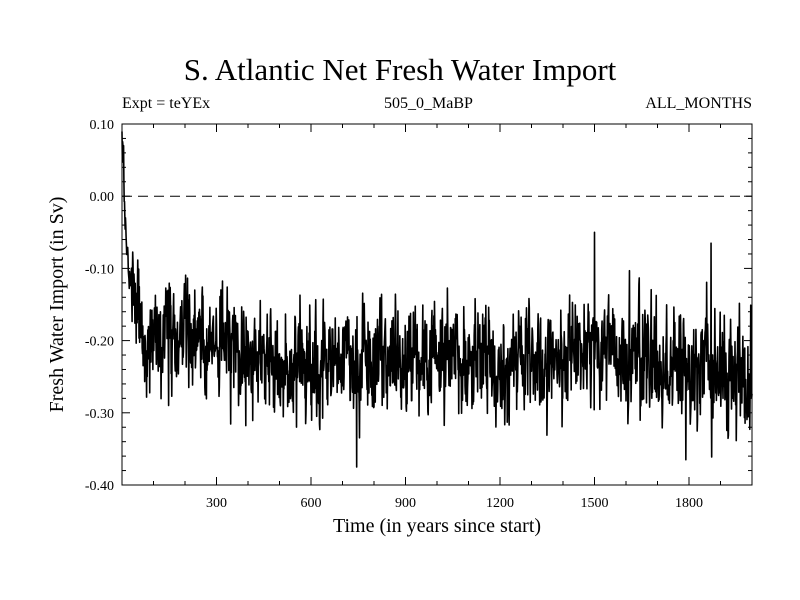 This screenshot has height=600, width=800. Describe the element at coordinates (99, 486) in the screenshot. I see `y-tick-label: -0.40` at that location.